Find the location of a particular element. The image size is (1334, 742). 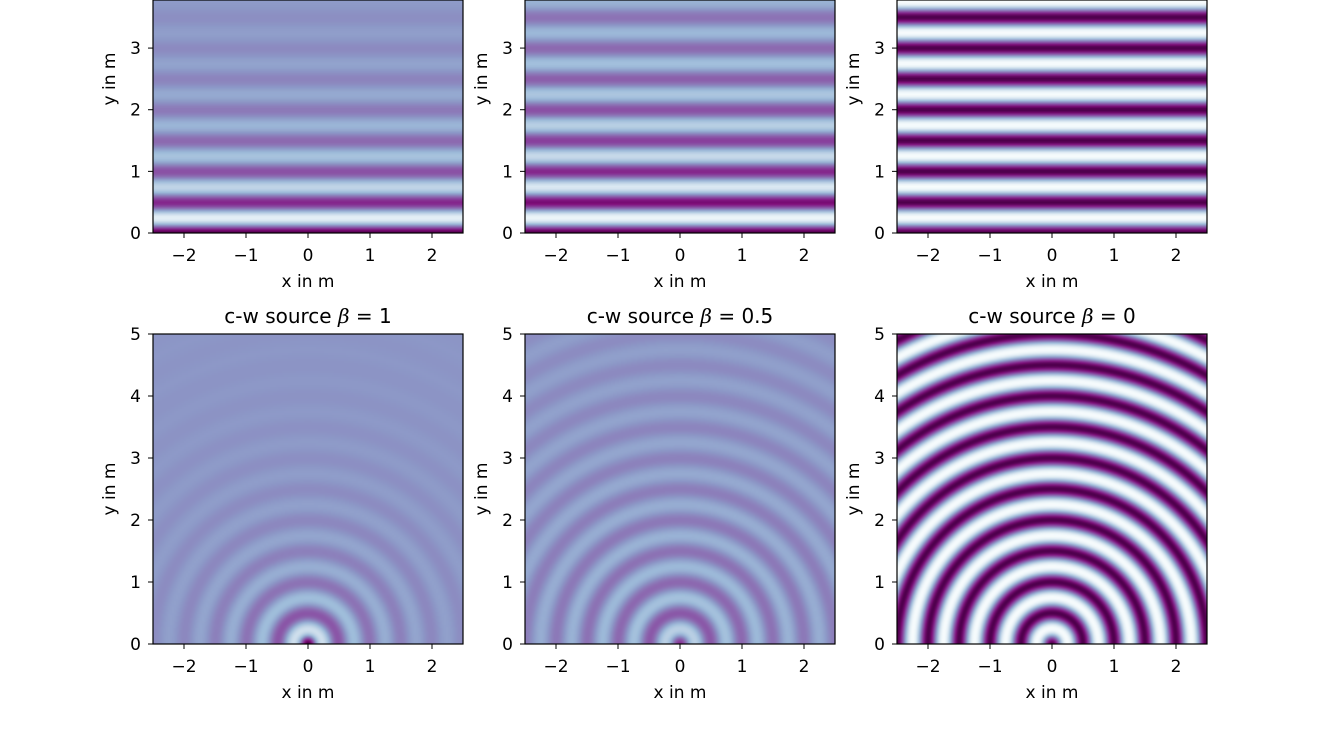

subplot-title: c-w source β = 1 is located at coordinates (307, 316).